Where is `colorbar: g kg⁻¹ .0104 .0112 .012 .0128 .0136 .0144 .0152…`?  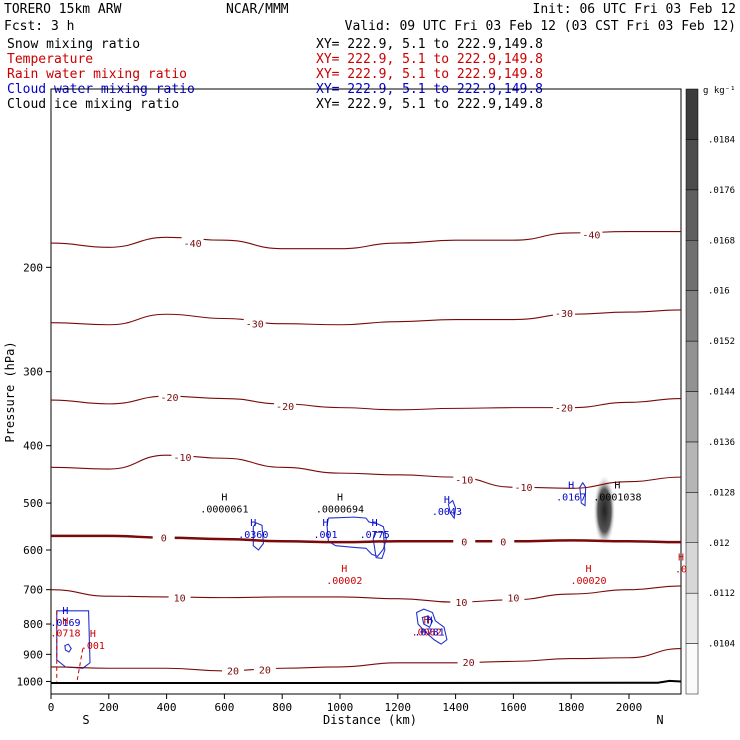
colorbar: g kg⁻¹ .0104 .0112 .012 .0128 .0136 .0144 .0152… is located at coordinates (710, 390).